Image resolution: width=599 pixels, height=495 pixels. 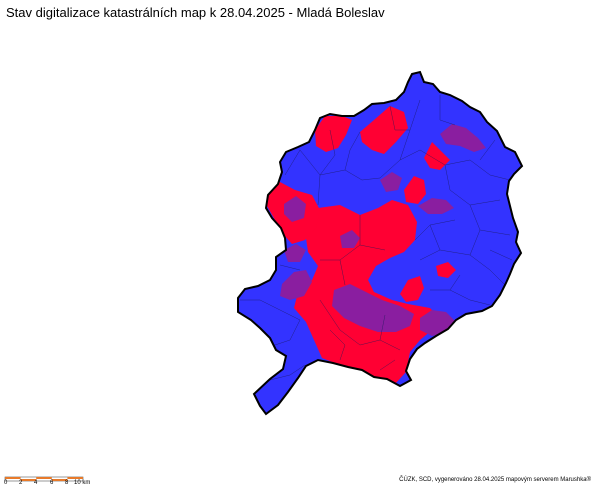 I want to click on red-area-east, so click(x=412, y=289).